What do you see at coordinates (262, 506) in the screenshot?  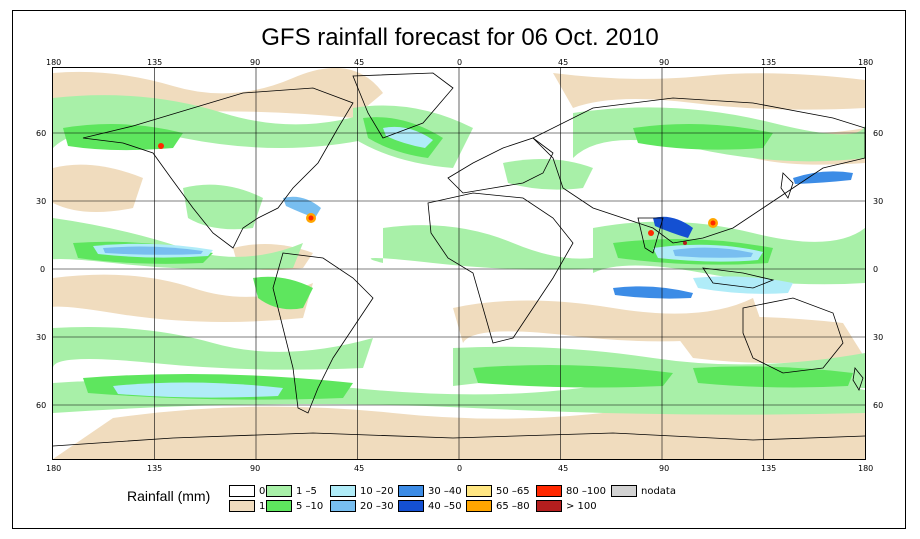 I see `legend-label: 1` at bounding box center [262, 506].